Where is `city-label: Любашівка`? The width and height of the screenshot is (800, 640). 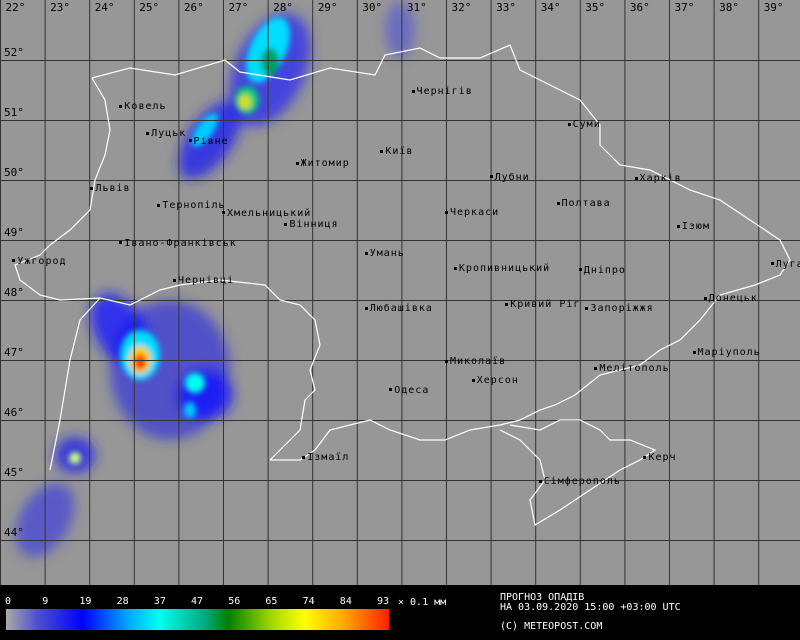 city-label: Любашівка is located at coordinates (399, 308).